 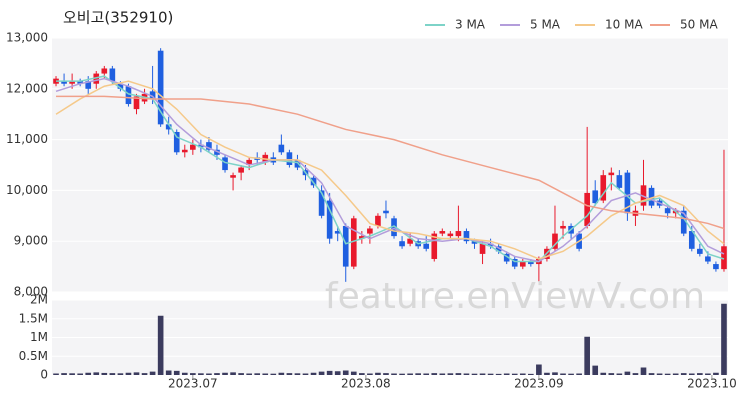 What do you see at coordinates (33, 318) in the screenshot?
I see `y-tick-label: 1.5M` at bounding box center [33, 318].